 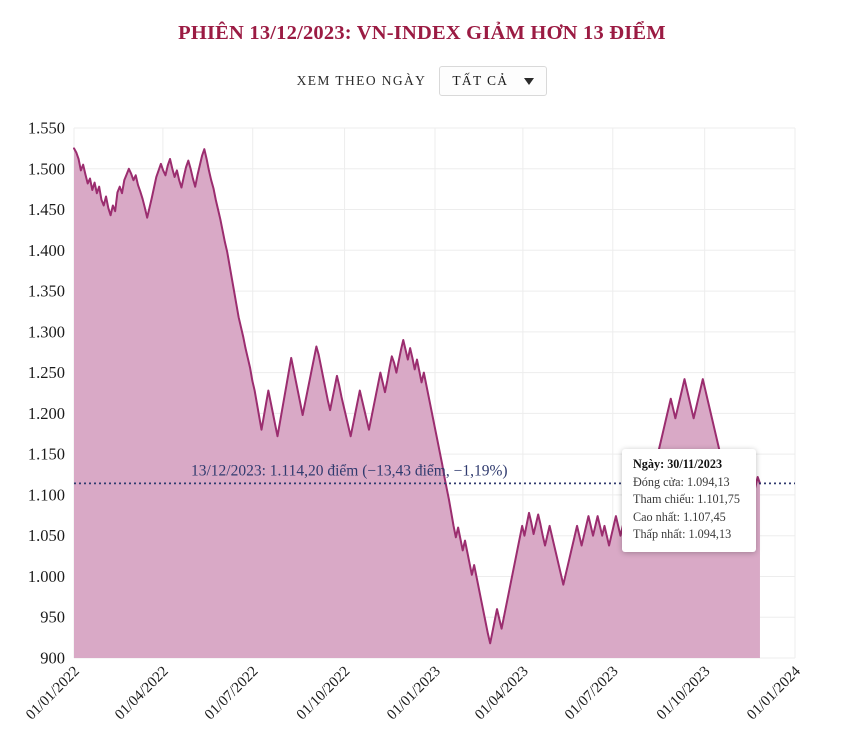 I want to click on tooltip-low: Thấp nhất: 1.094,13, so click(x=682, y=533).